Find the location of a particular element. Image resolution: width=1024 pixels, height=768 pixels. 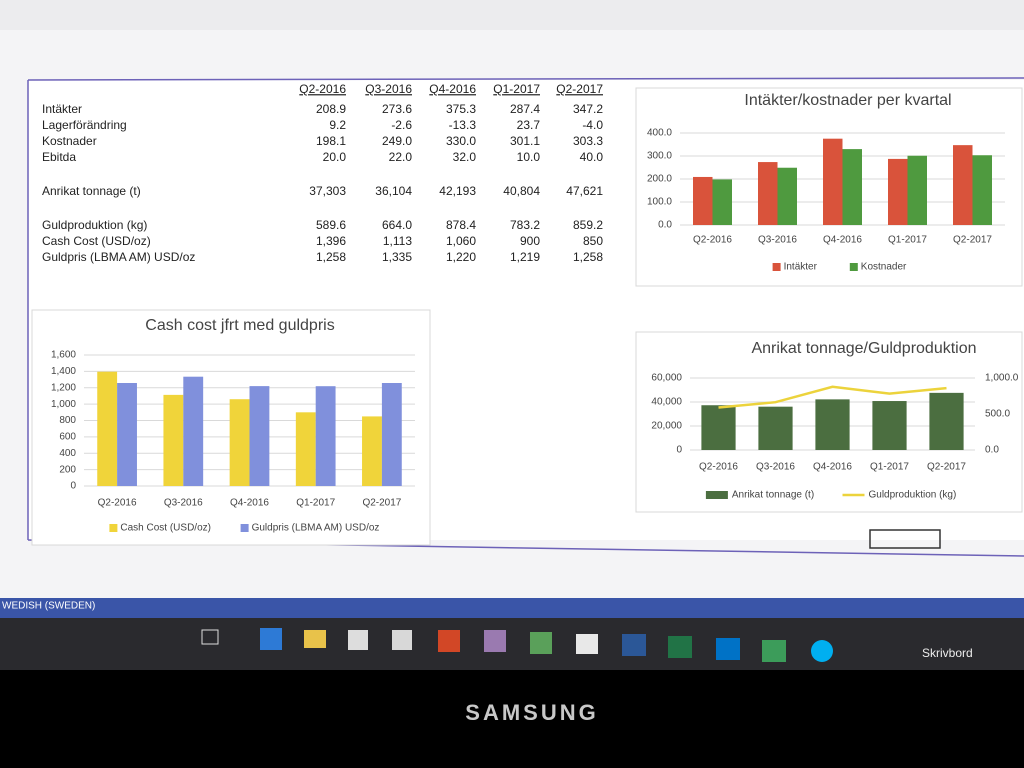

pdf-icon is located at coordinates (402, 640).